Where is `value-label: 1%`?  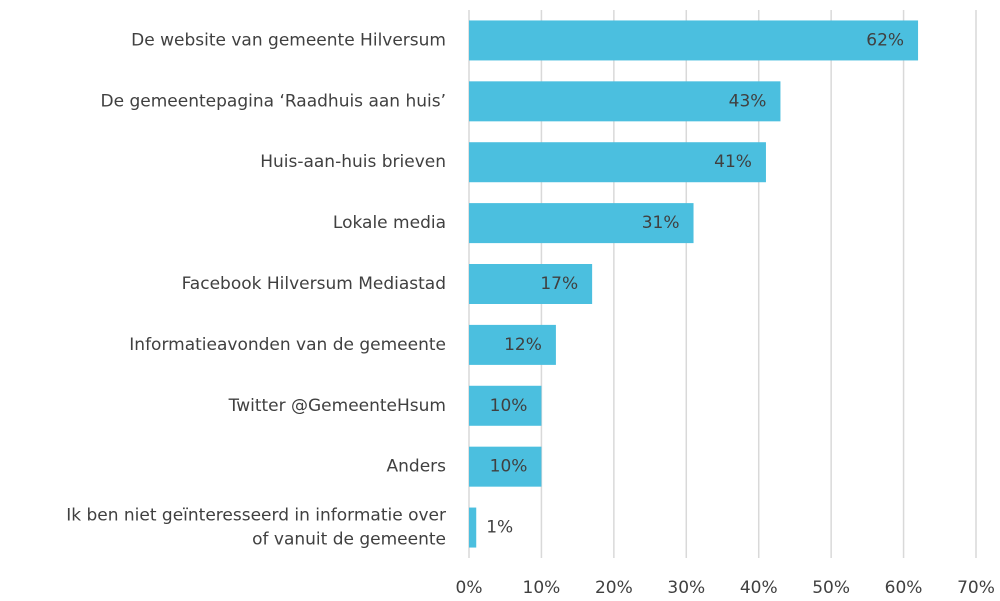 value-label: 1% is located at coordinates (499, 528).